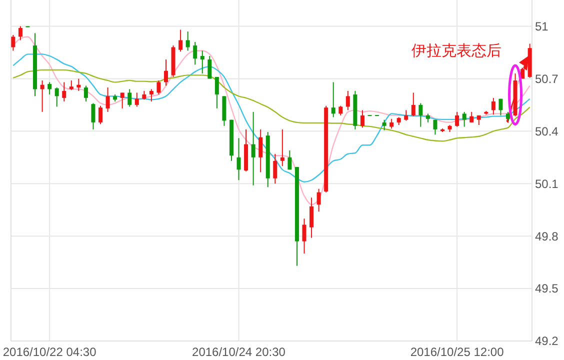  Describe the element at coordinates (547, 131) in the screenshot. I see `y-tick-label: 50.4` at that location.